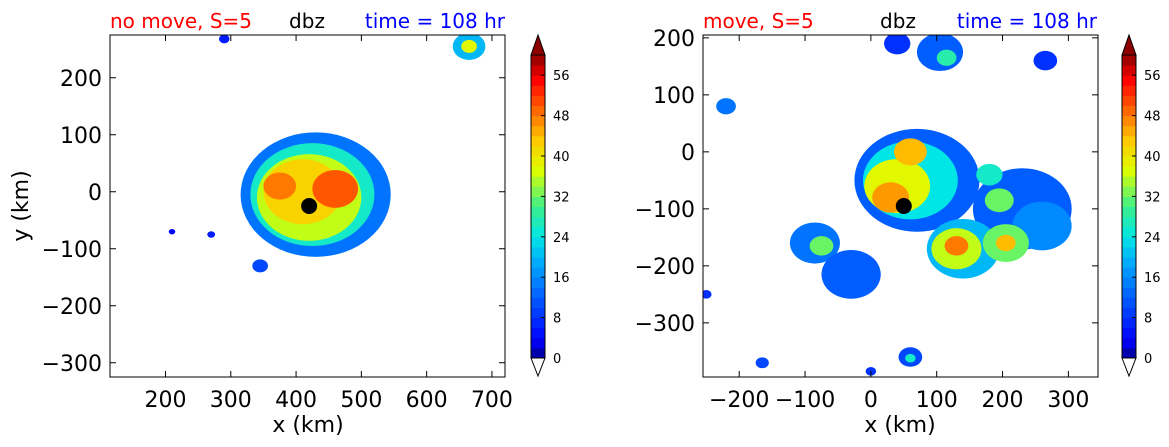  Describe the element at coordinates (739, 400) in the screenshot. I see `x-tick-label: −200` at that location.